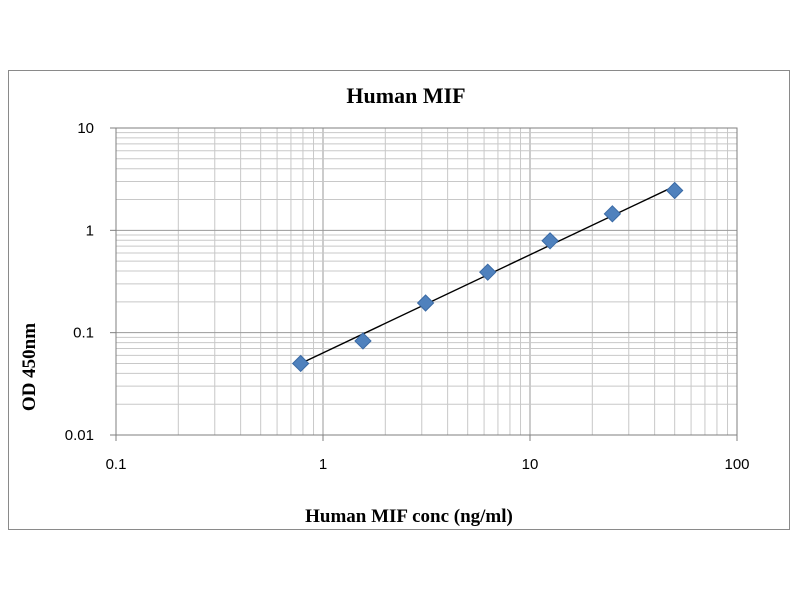 This screenshot has width=800, height=600. What do you see at coordinates (405, 95) in the screenshot?
I see `chart-title: Human MIF` at bounding box center [405, 95].